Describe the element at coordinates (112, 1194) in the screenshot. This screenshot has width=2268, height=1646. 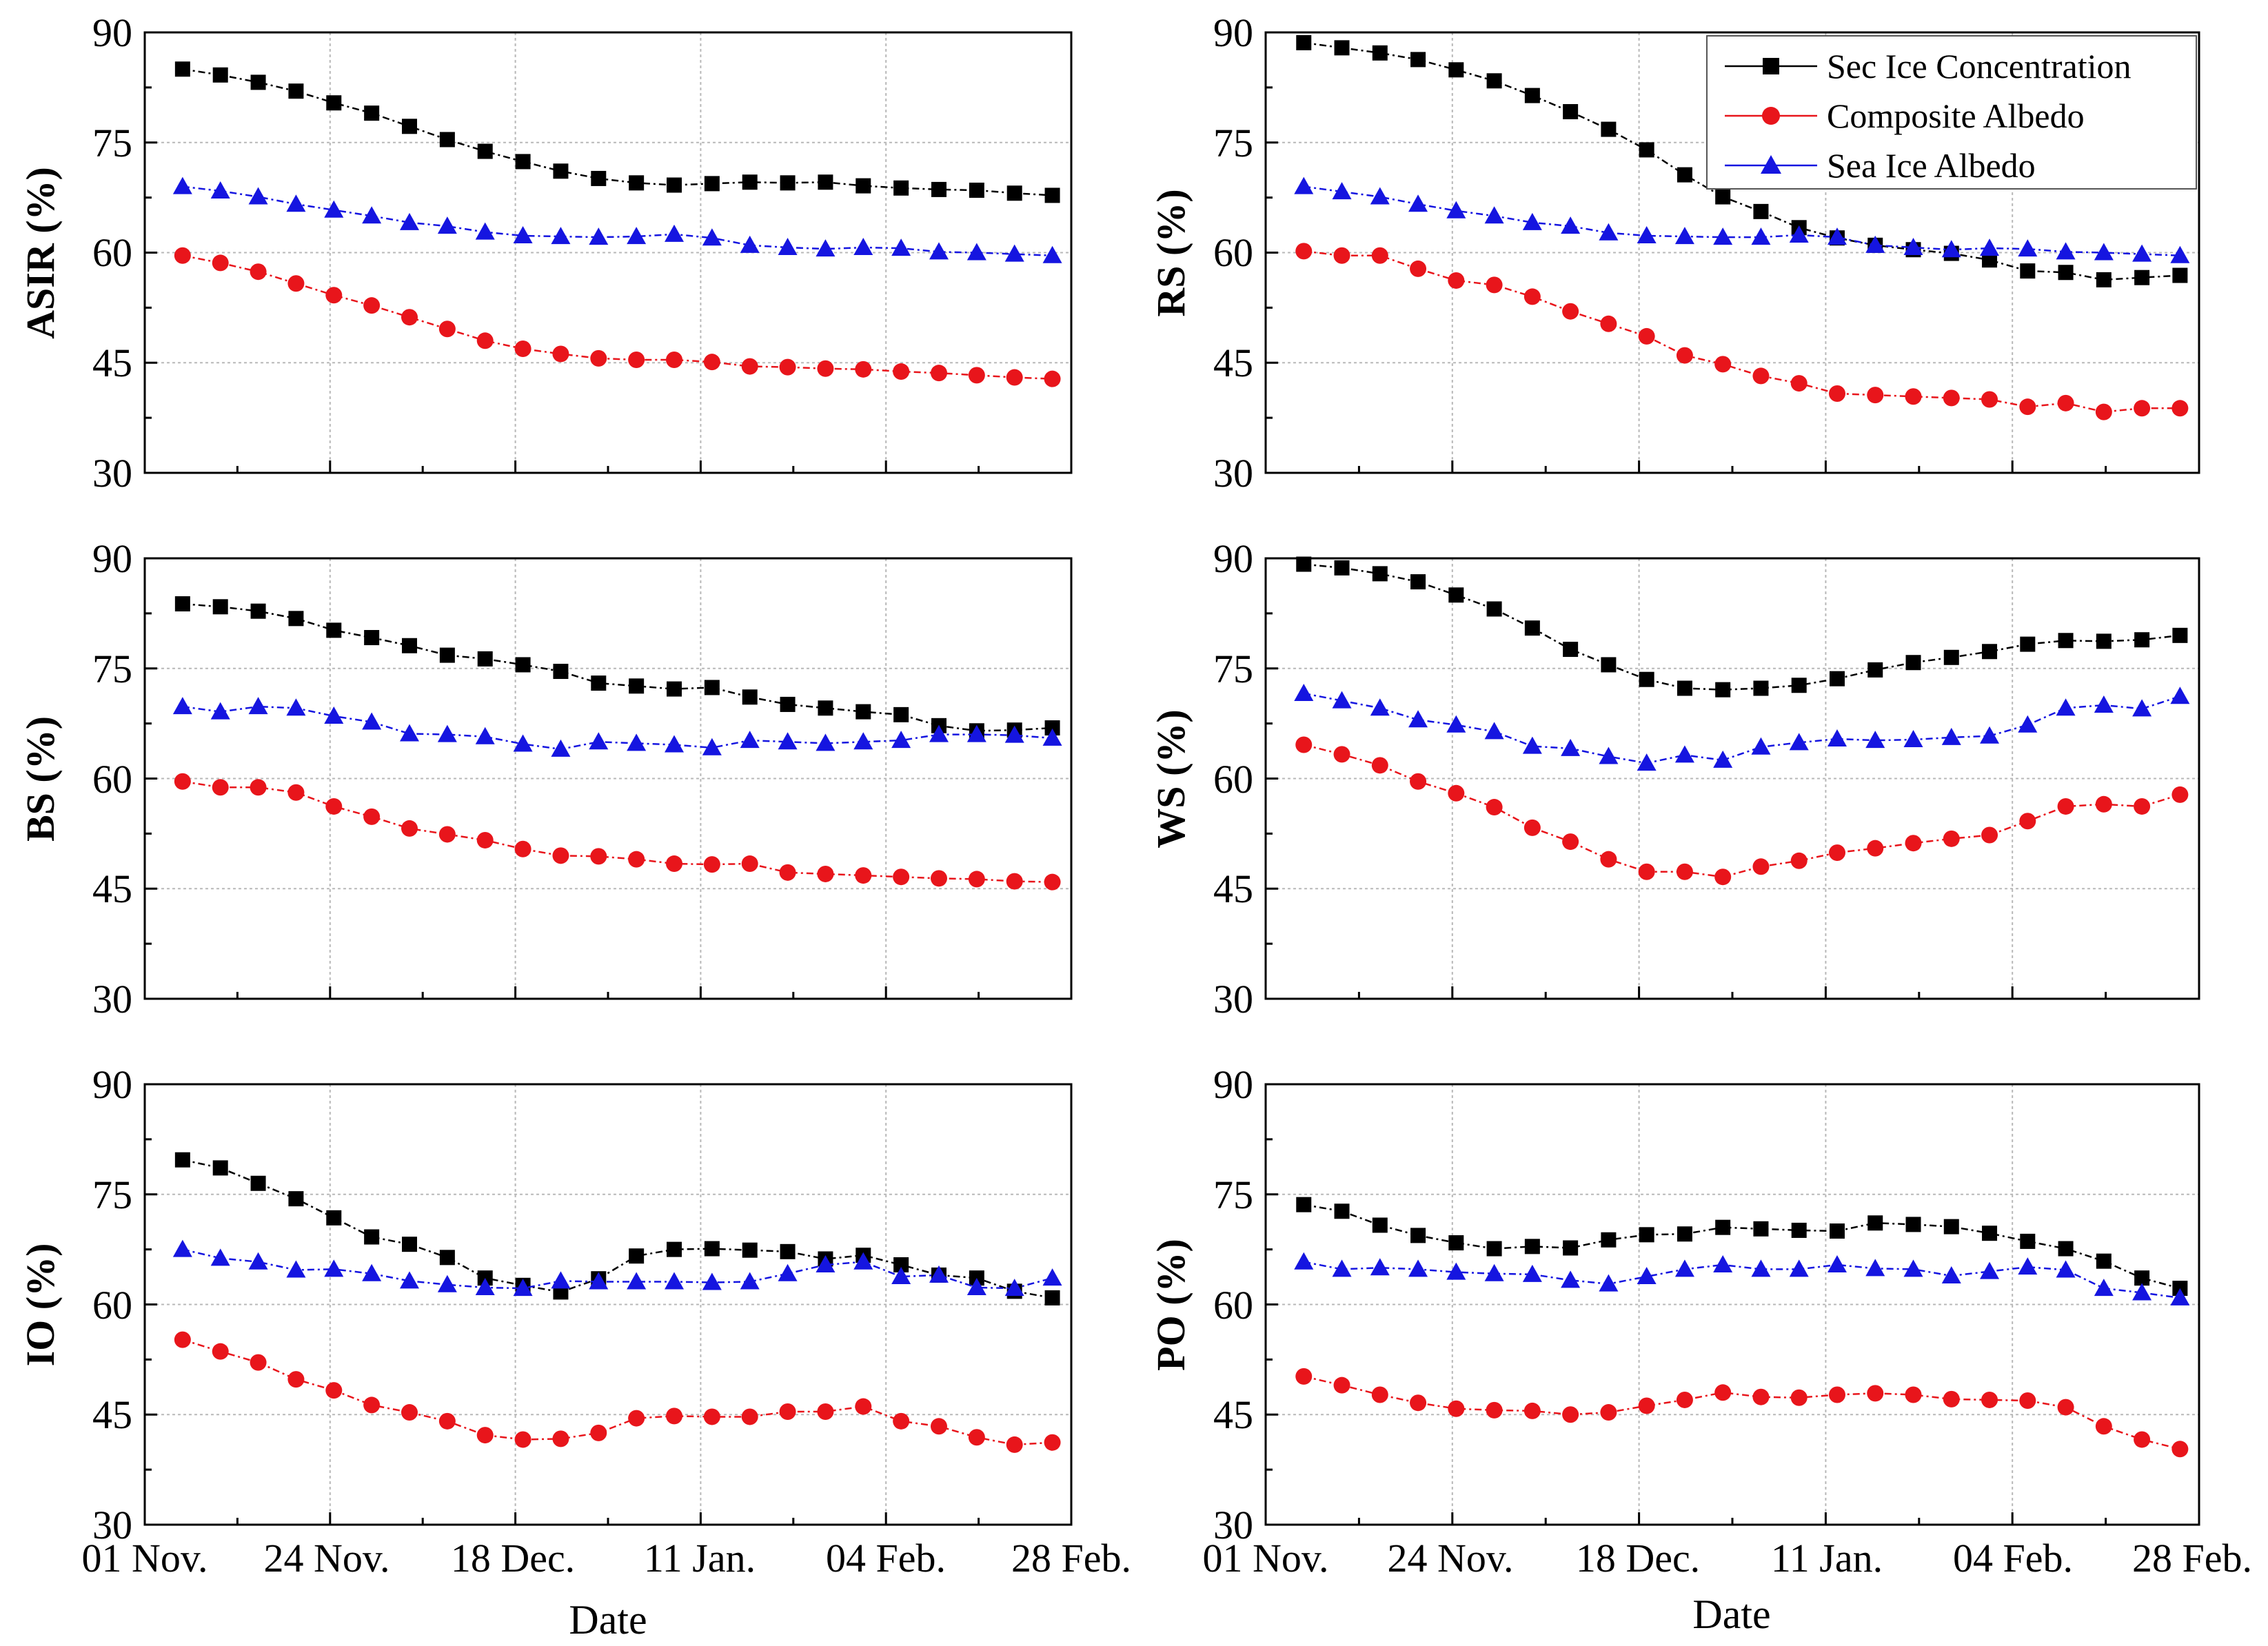
I see `y-tick-label-75: 75` at that location.